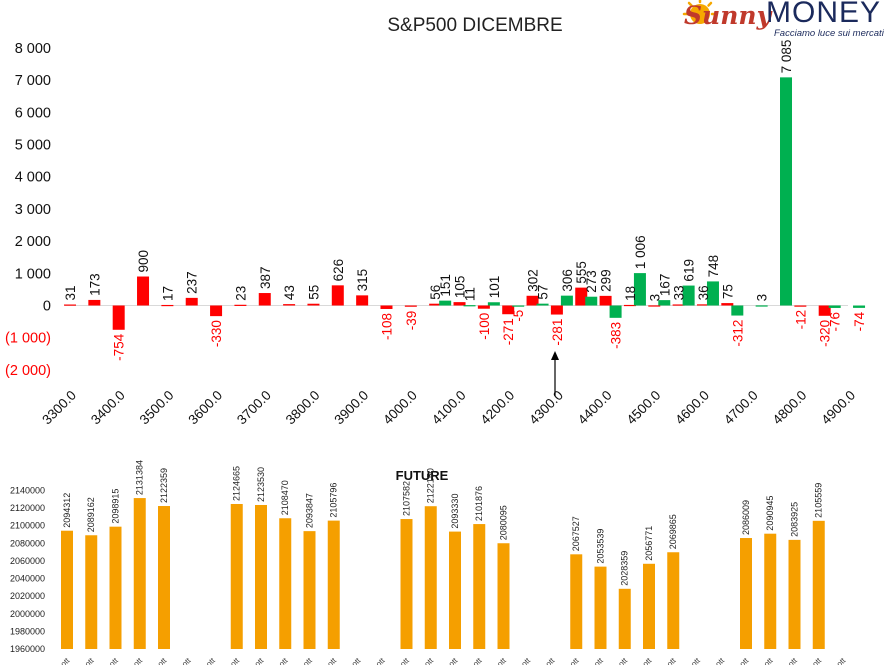  Describe the element at coordinates (192, 282) in the screenshot. I see `data-label: 237` at that location.